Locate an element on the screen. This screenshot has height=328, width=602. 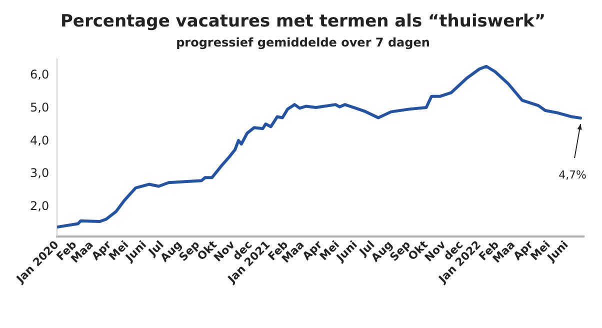
y-tick-label: 5,0 is located at coordinates (40, 107).